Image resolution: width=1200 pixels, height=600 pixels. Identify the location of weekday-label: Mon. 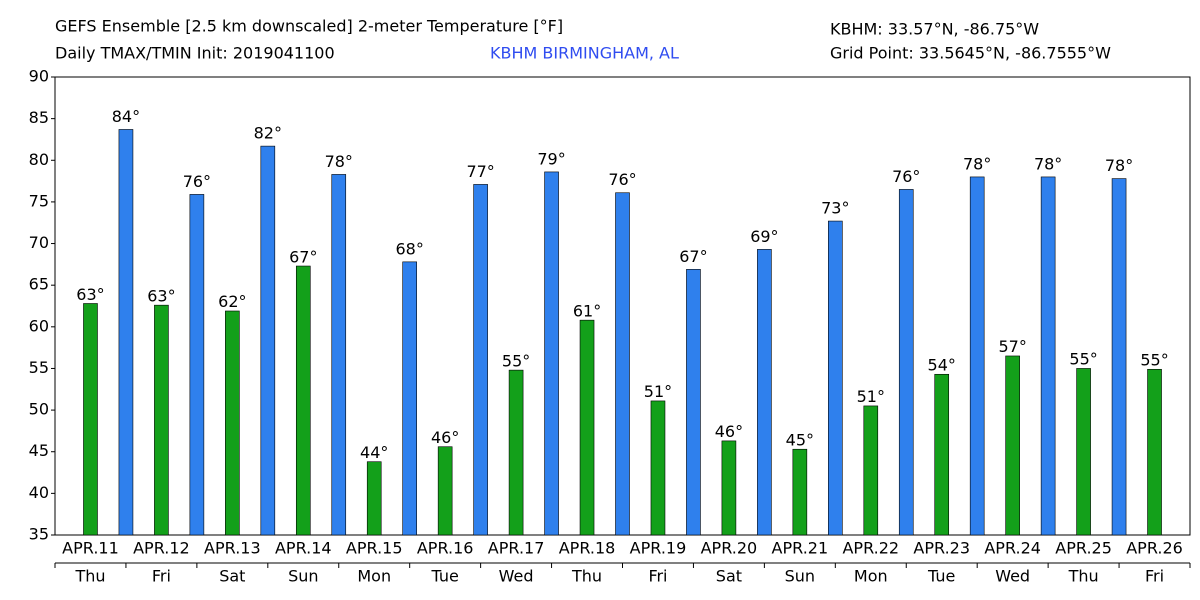
(374, 576).